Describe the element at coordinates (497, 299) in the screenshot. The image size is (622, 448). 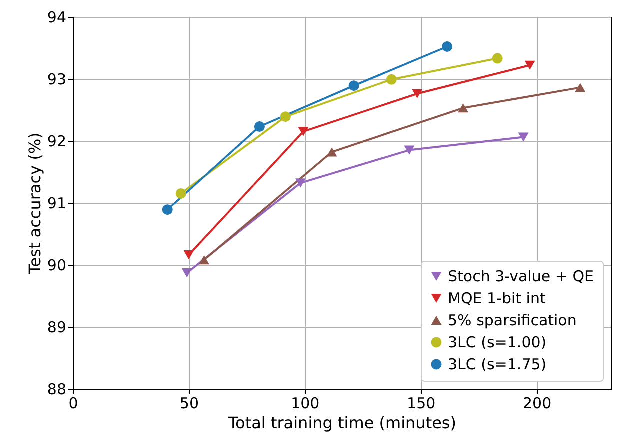
I see `legend-label: MQE 1-bit int` at that location.